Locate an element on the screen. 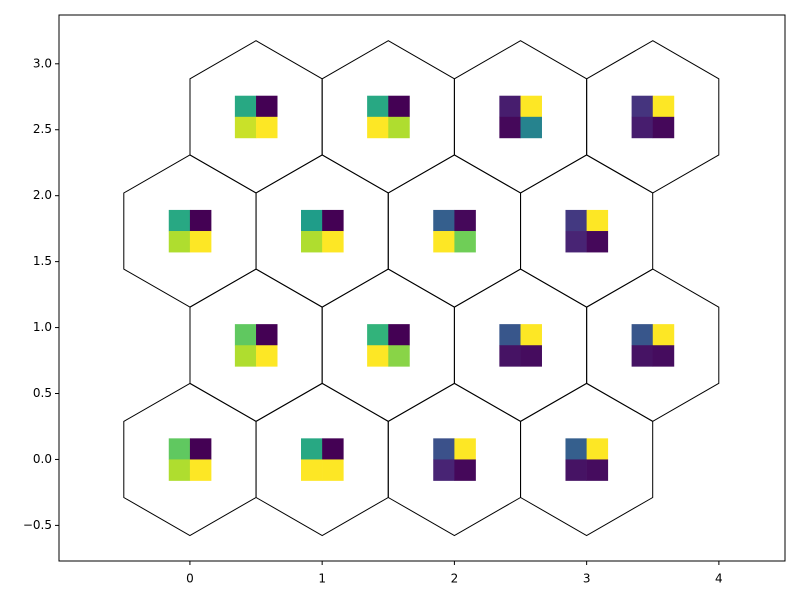  y-tick-label: 0.0 is located at coordinates (42, 459).